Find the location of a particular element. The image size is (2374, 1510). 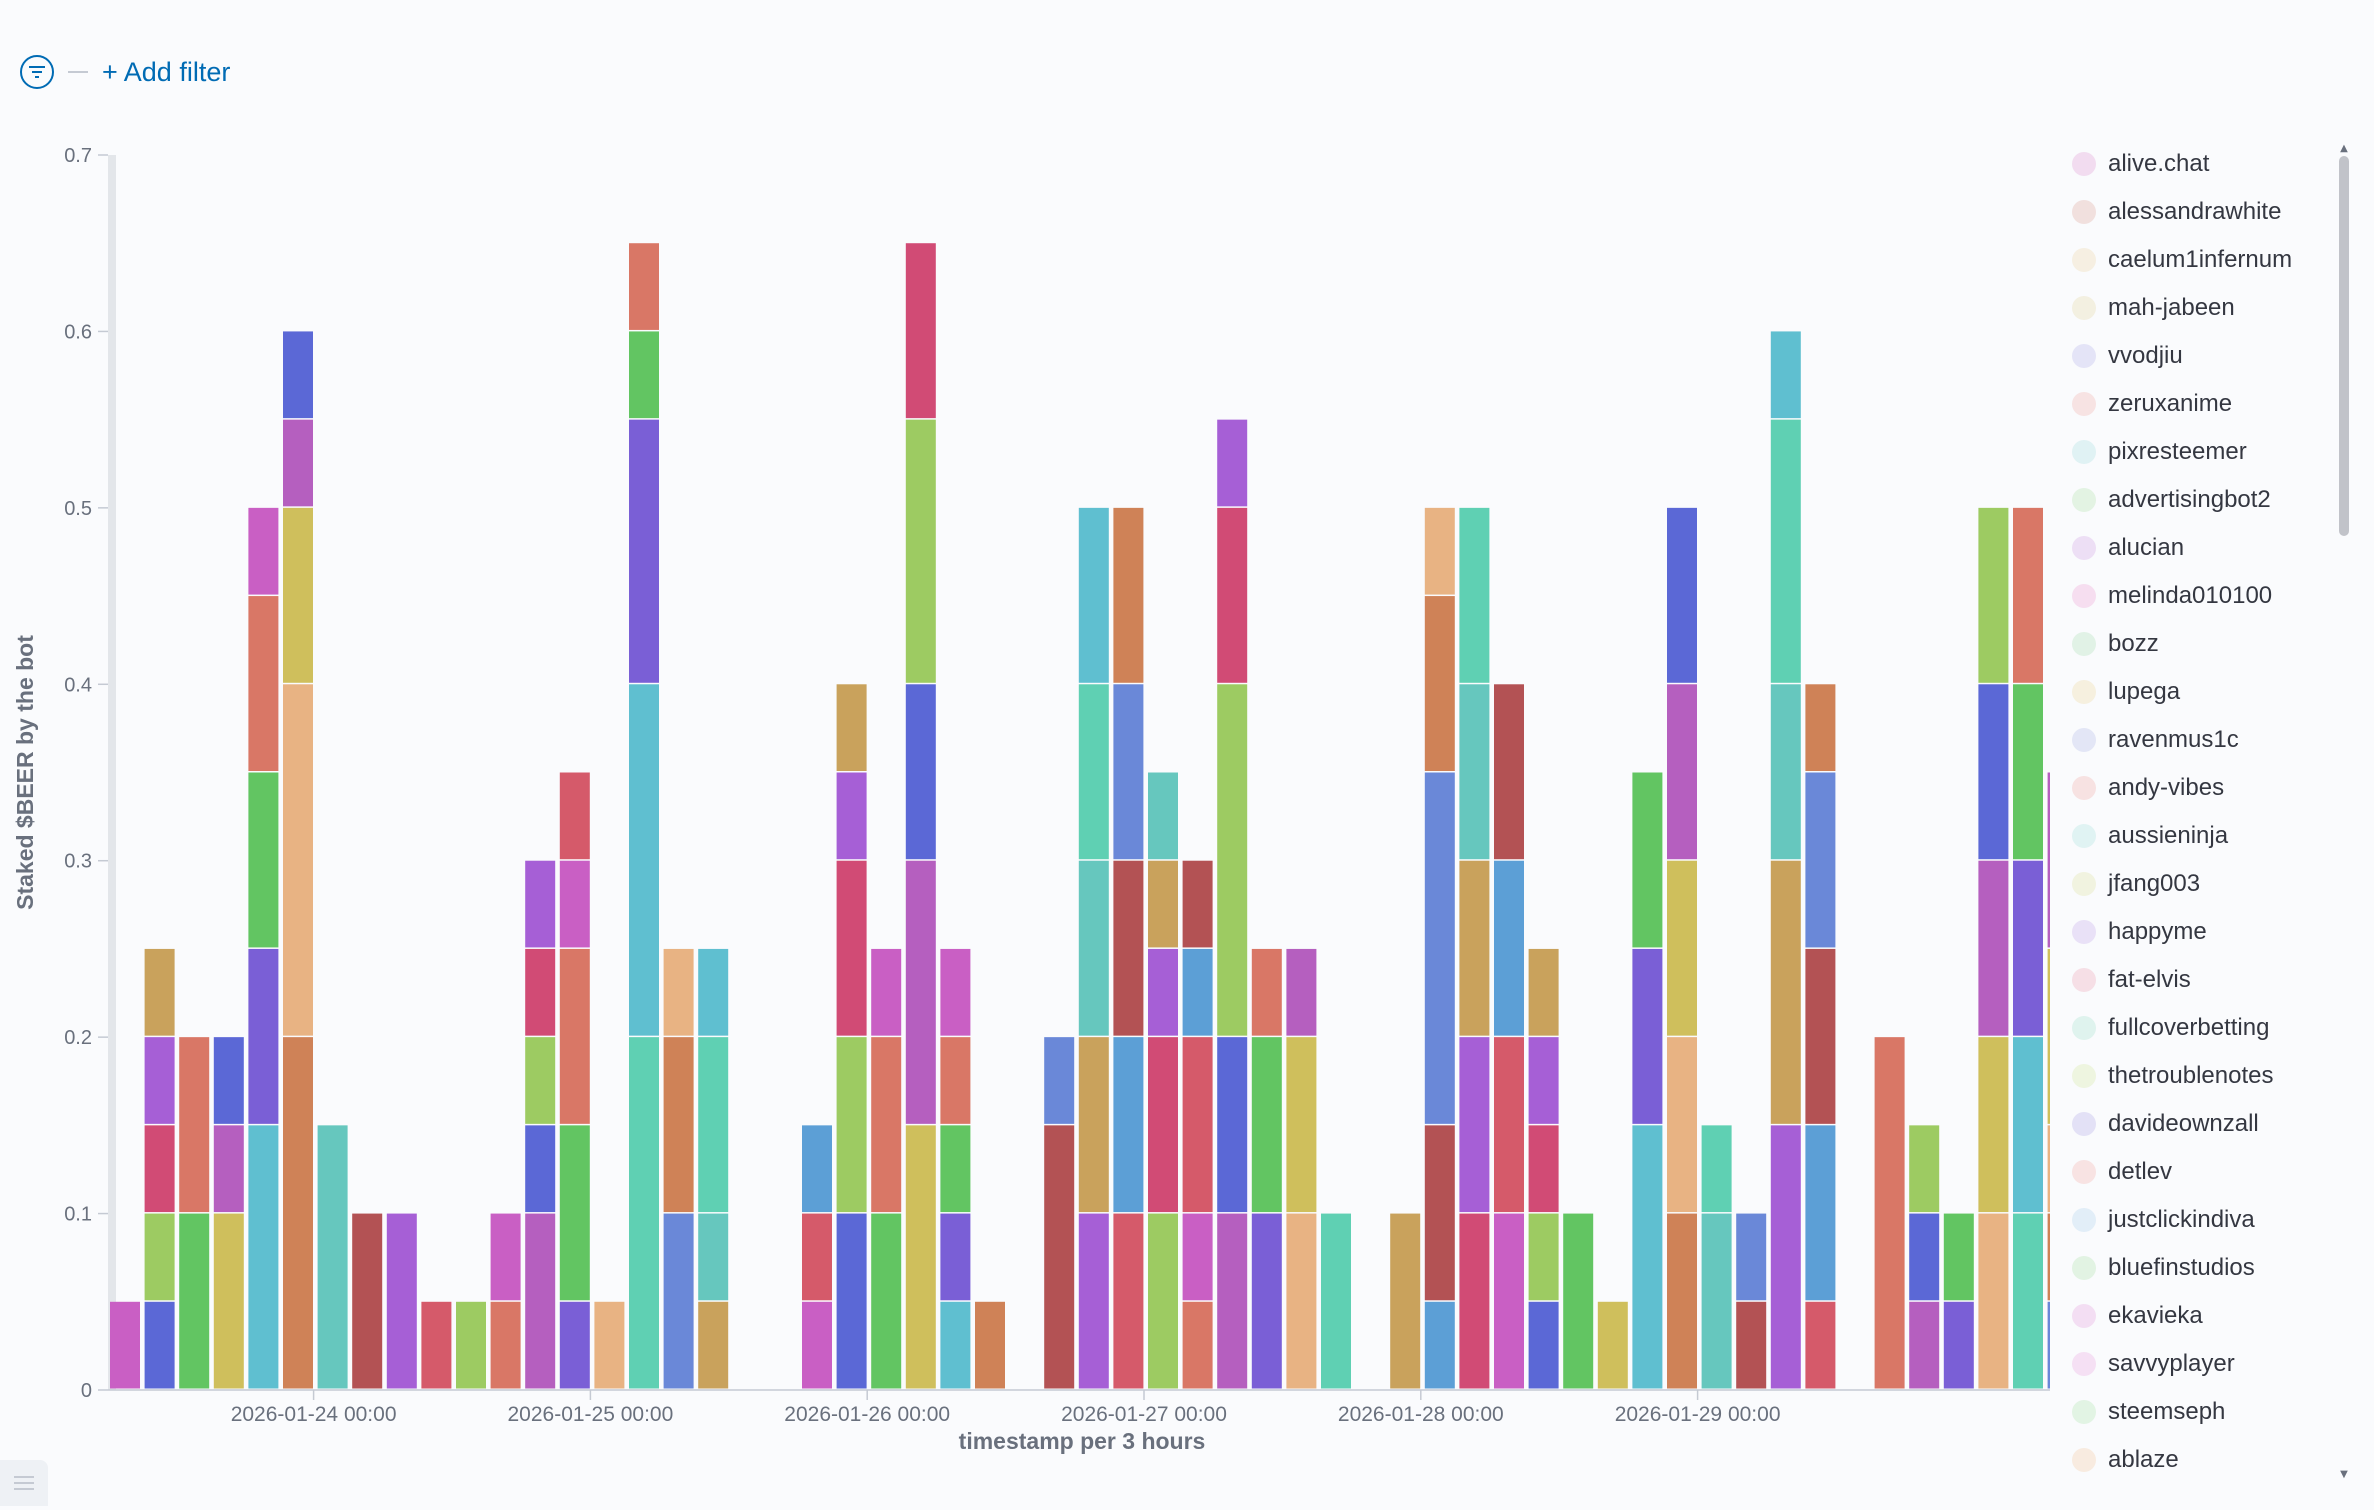

legend-item: ravenmus1c is located at coordinates (2210, 740).